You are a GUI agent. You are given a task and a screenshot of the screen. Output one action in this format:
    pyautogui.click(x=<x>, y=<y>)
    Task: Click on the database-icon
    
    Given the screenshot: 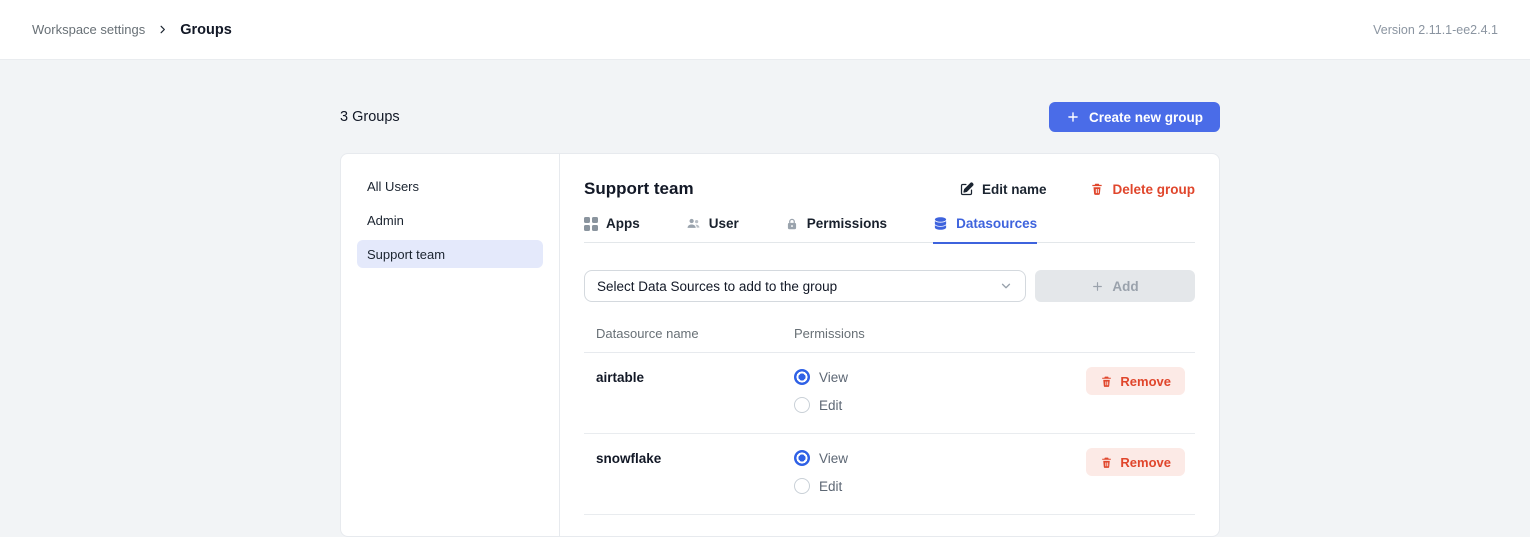 What is the action you would take?
    pyautogui.click(x=940, y=223)
    